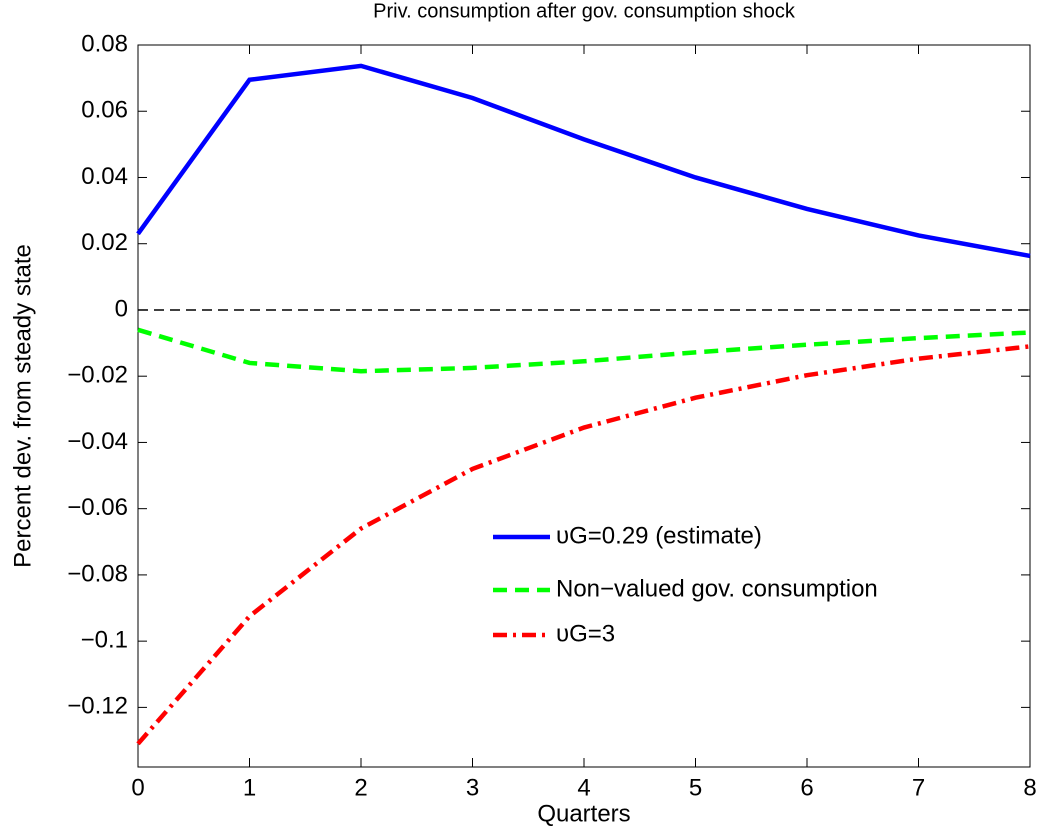 The height and width of the screenshot is (831, 1044). What do you see at coordinates (104, 43) in the screenshot?
I see `y-tick-label: 0.08` at bounding box center [104, 43].